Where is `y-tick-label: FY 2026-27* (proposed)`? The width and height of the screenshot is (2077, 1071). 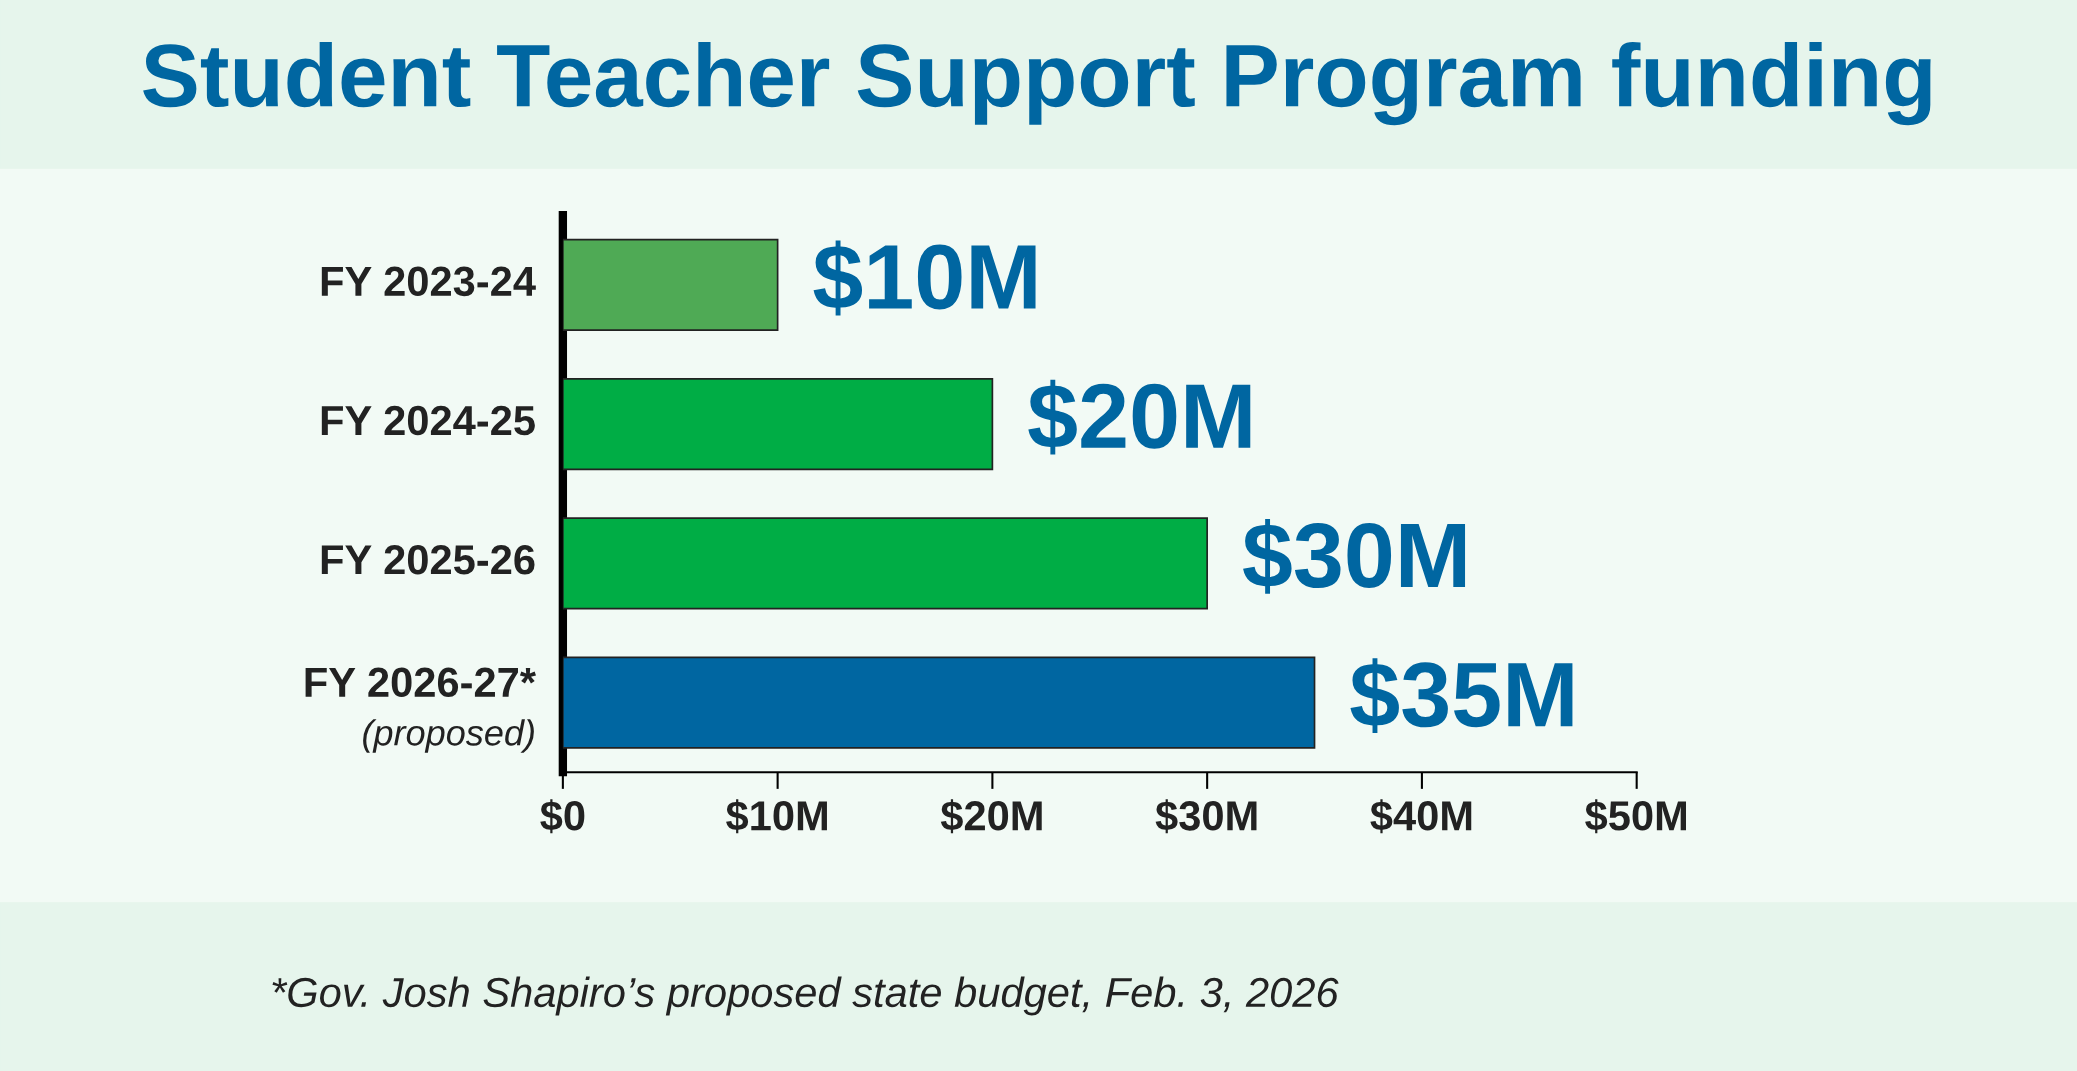
y-tick-label: FY 2026-27* (proposed) is located at coordinates (420, 710).